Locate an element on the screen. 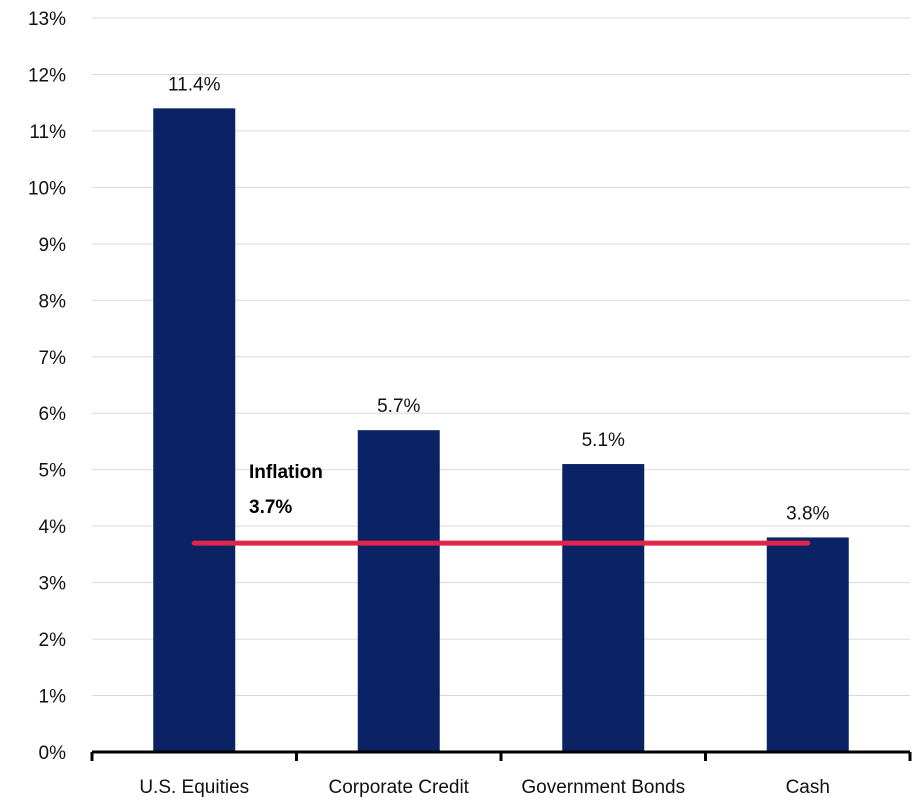  y-tick-label: 9% is located at coordinates (53, 245).